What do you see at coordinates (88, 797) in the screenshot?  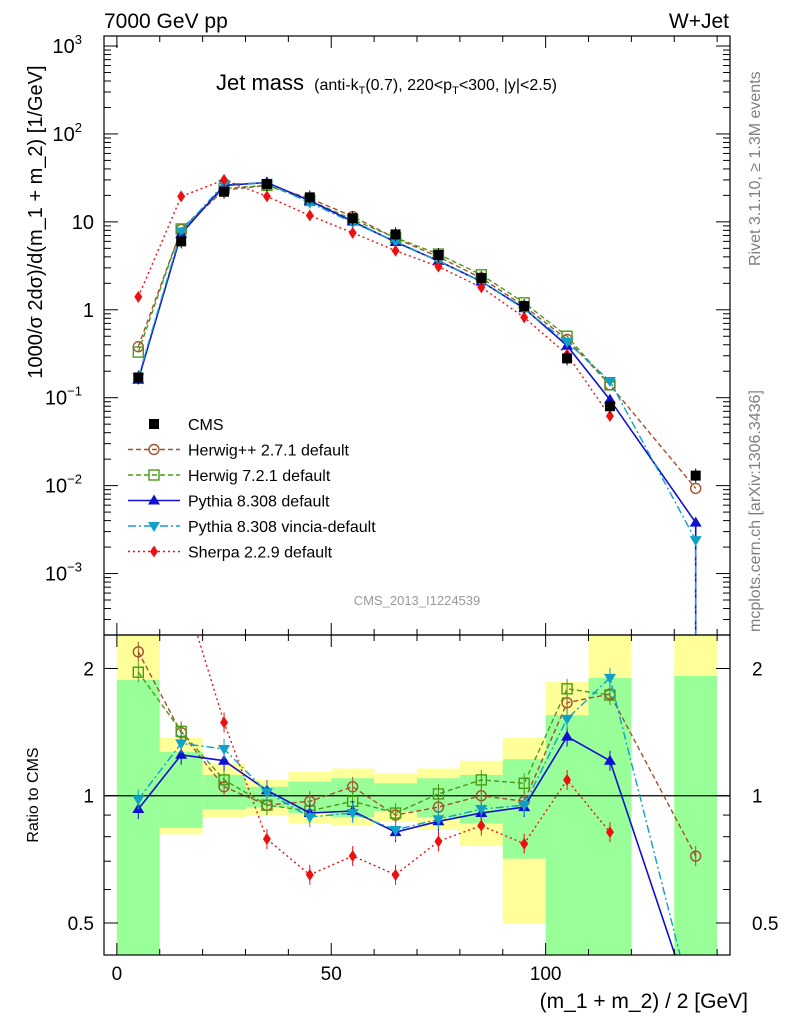 I see `ratio-y-tick-label-left: 1` at bounding box center [88, 797].